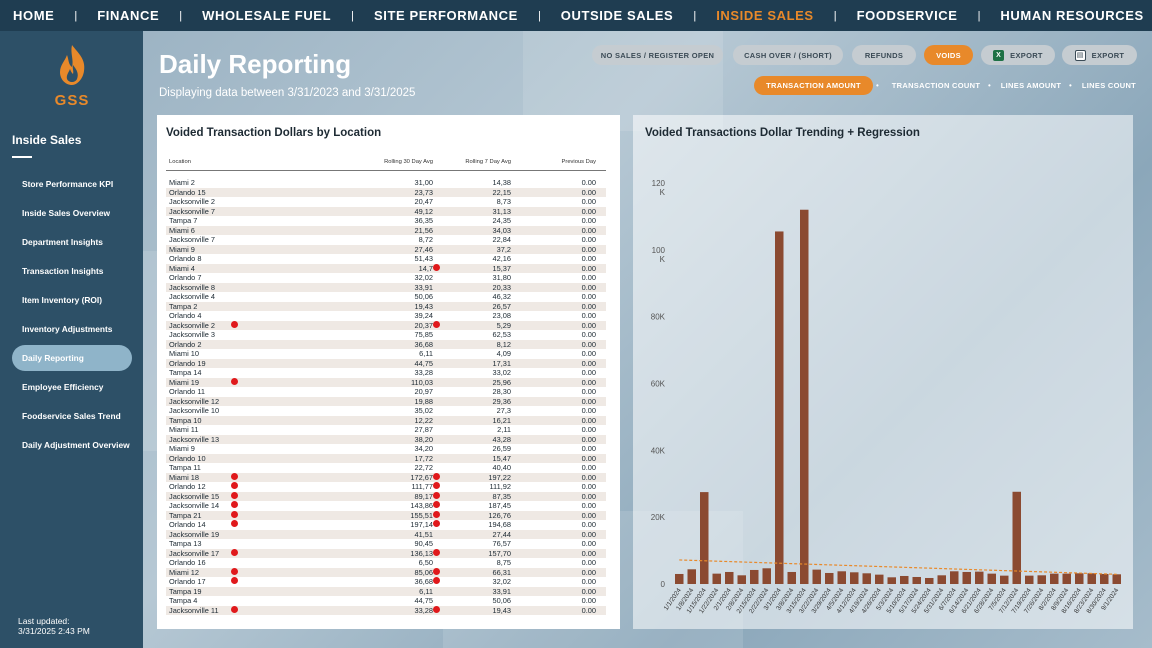  I want to click on table-row: Jacksonville 12 19,88 29,36 0.00, so click(386, 401).